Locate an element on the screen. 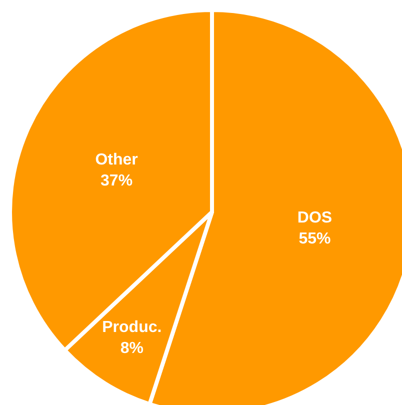 This screenshot has width=402, height=405. data-label: 37% is located at coordinates (116, 181).